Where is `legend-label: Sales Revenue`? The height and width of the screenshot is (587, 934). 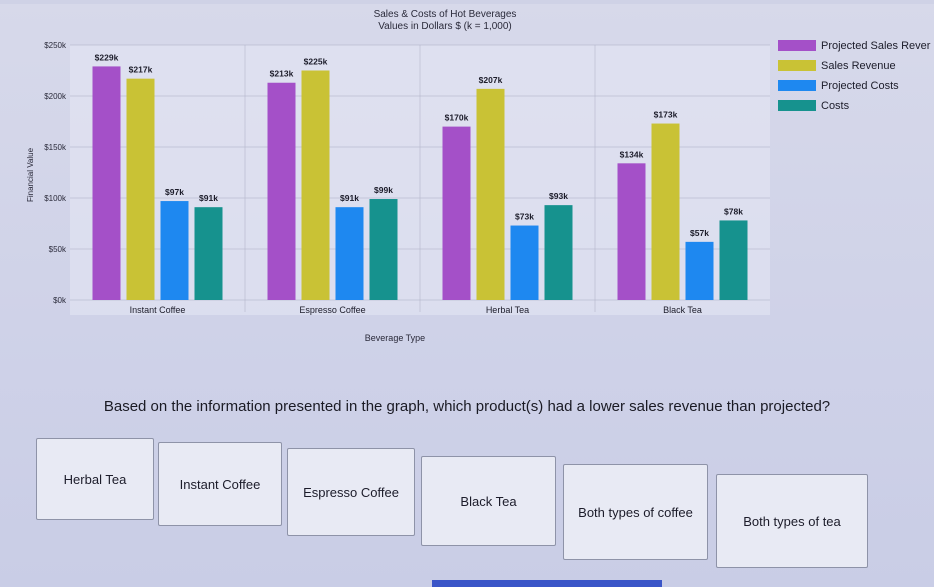
legend-label: Sales Revenue is located at coordinates (858, 66).